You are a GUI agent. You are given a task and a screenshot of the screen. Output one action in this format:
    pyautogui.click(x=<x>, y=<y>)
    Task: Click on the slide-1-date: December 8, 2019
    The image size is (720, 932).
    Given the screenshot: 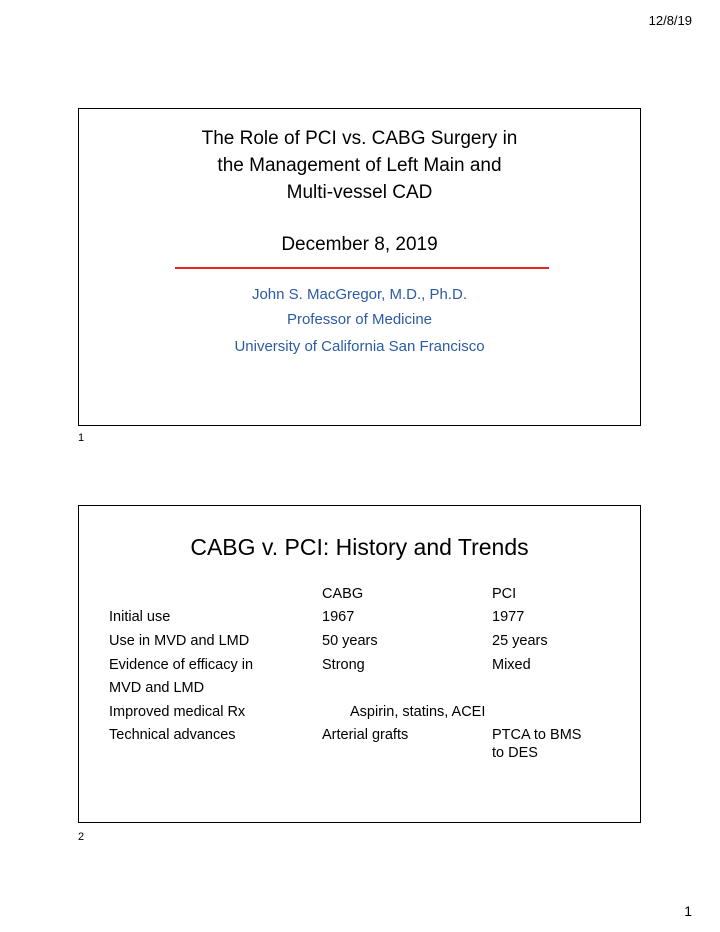 What is the action you would take?
    pyautogui.click(x=359, y=244)
    